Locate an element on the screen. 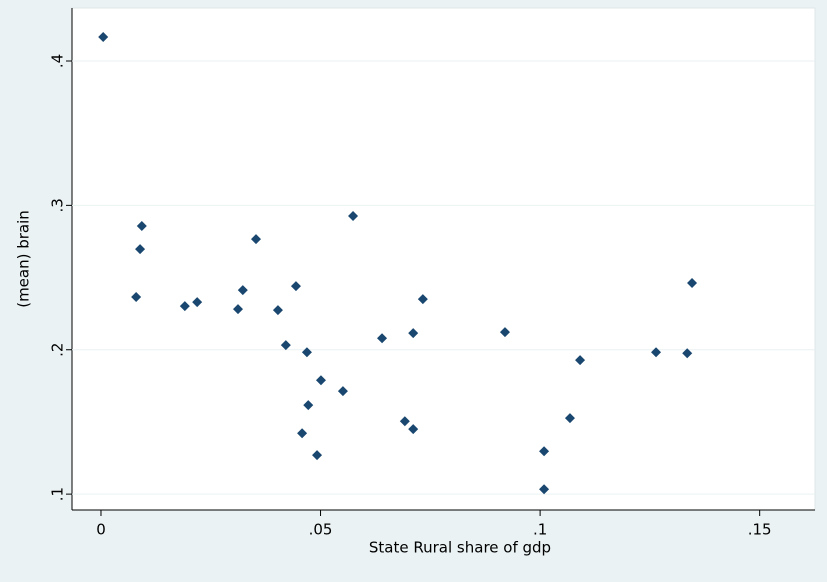 This screenshot has width=827, height=582. y-tick-label: .3 is located at coordinates (58, 205).